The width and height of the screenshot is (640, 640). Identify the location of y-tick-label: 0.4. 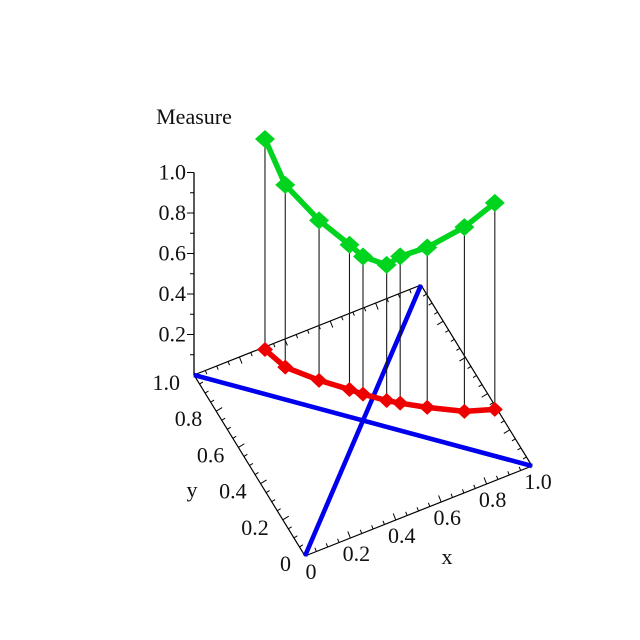
(233, 491).